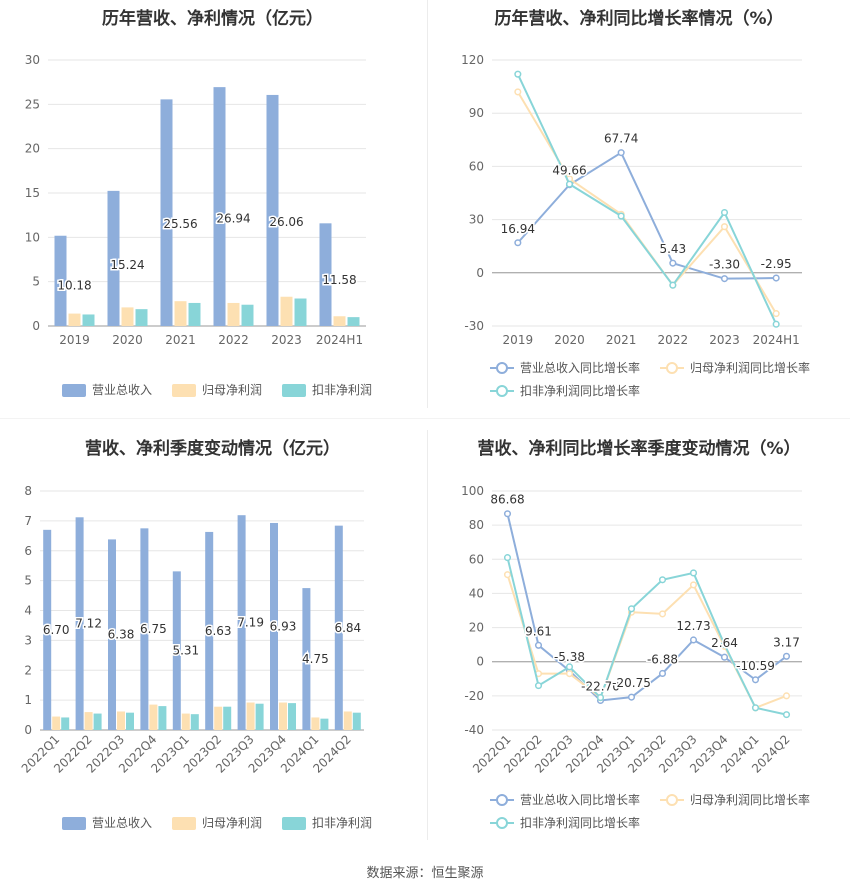 This screenshot has height=891, width=850. I want to click on data-label: 67.74, so click(621, 139).